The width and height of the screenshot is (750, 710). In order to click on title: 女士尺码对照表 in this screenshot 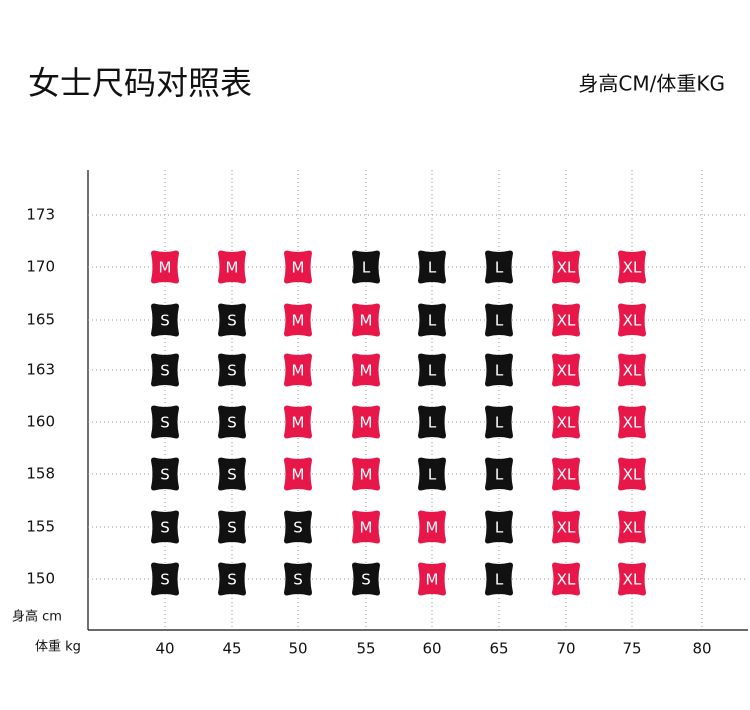, I will do `click(140, 83)`.